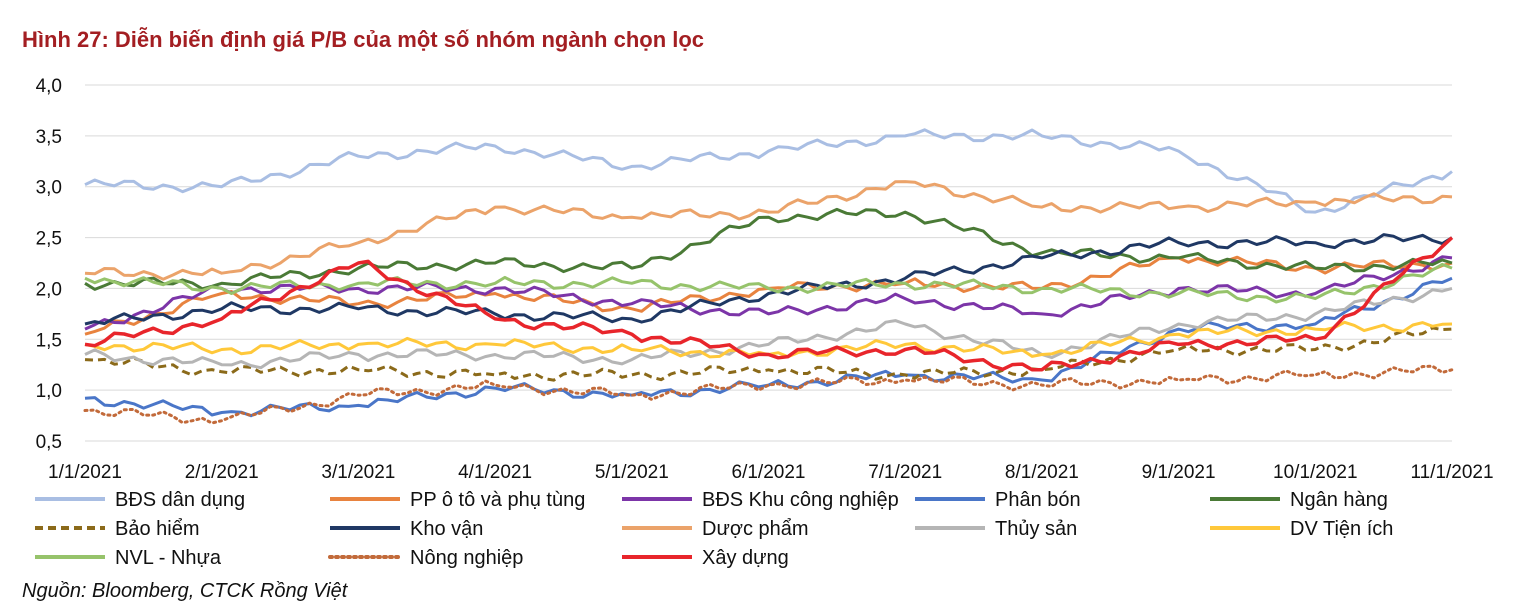 This screenshot has width=1524, height=612. What do you see at coordinates (49, 188) in the screenshot?
I see `y-tick-label: 3,0` at bounding box center [49, 188].